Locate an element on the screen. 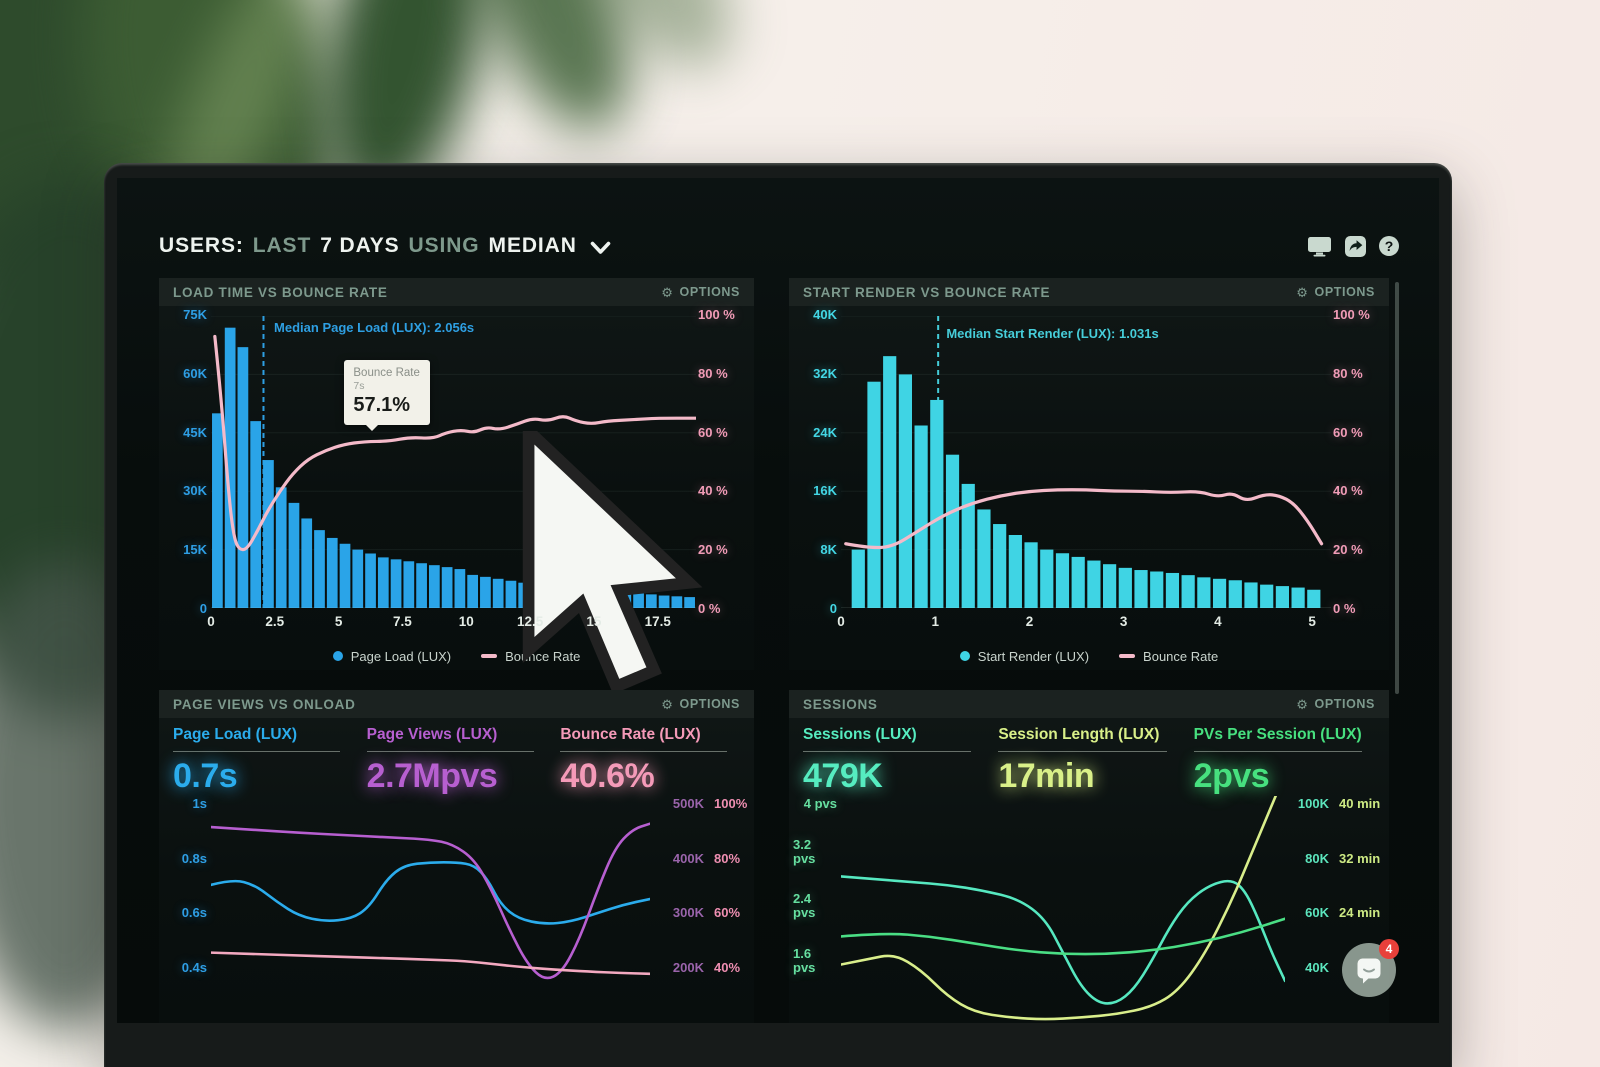 The height and width of the screenshot is (1067, 1600). axis-label: 24K is located at coordinates (825, 432).